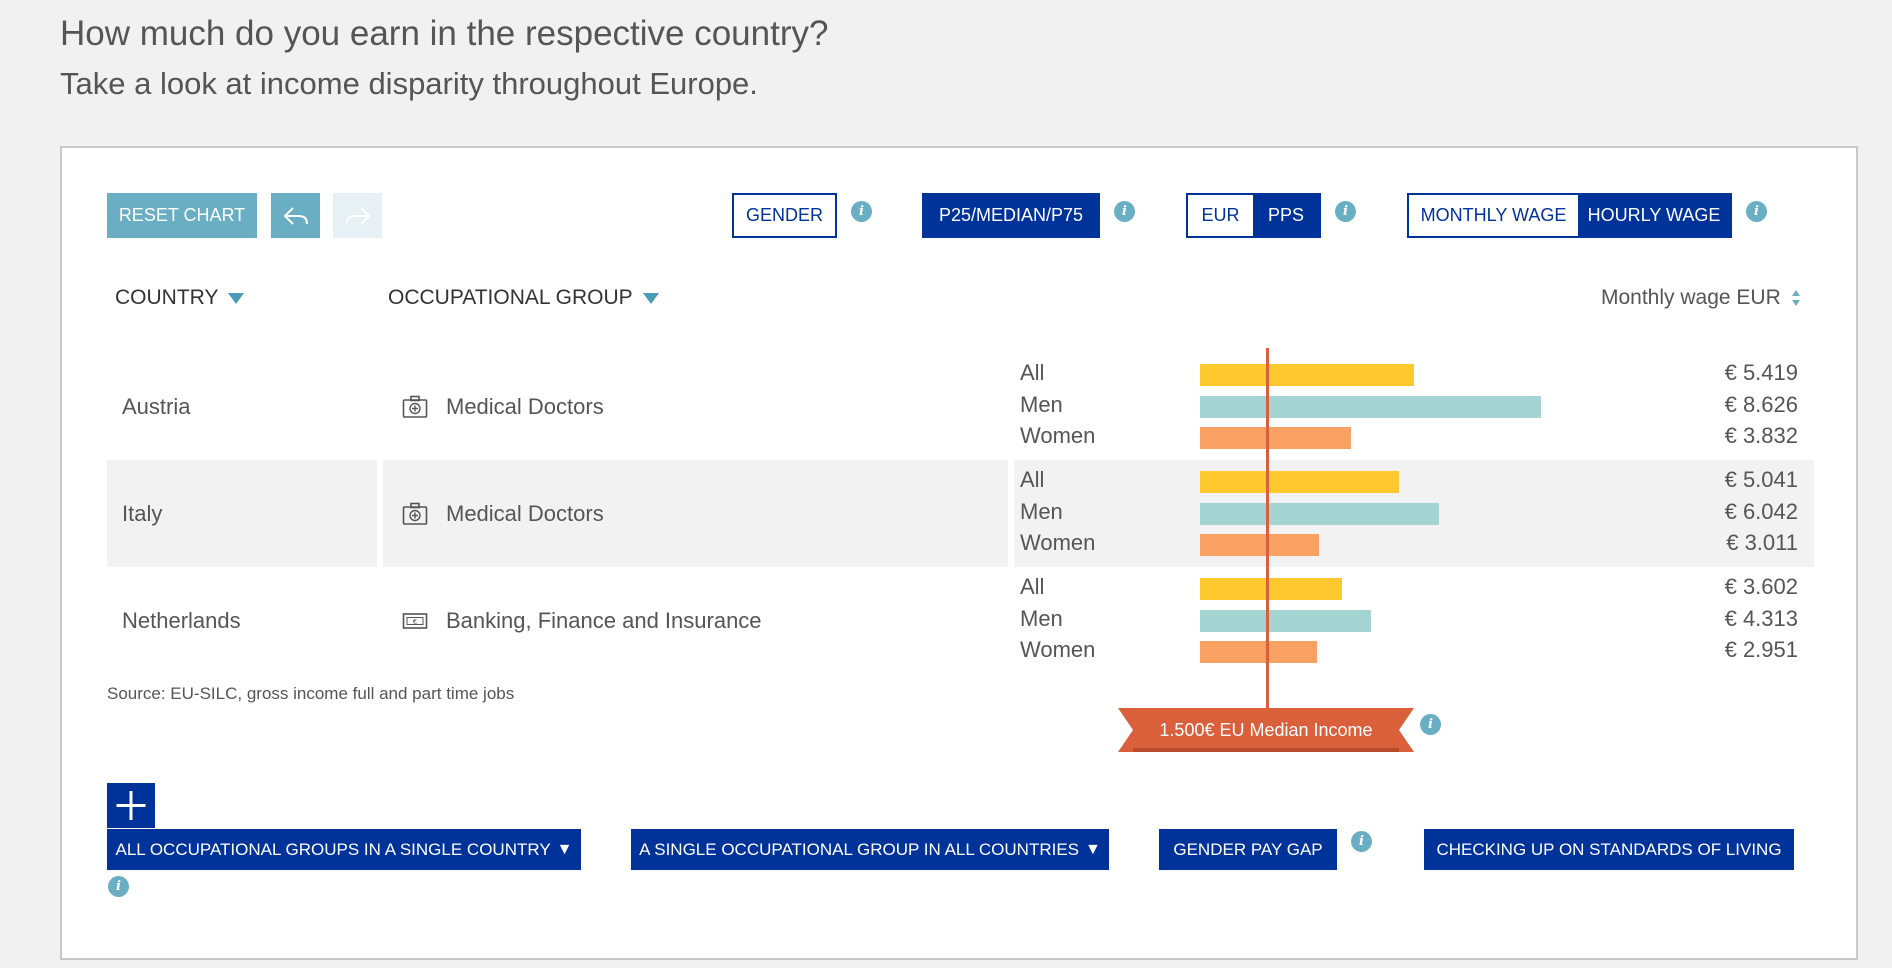 This screenshot has height=968, width=1892. Describe the element at coordinates (182, 215) in the screenshot. I see `reset-chart-button: RESET CHART` at that location.